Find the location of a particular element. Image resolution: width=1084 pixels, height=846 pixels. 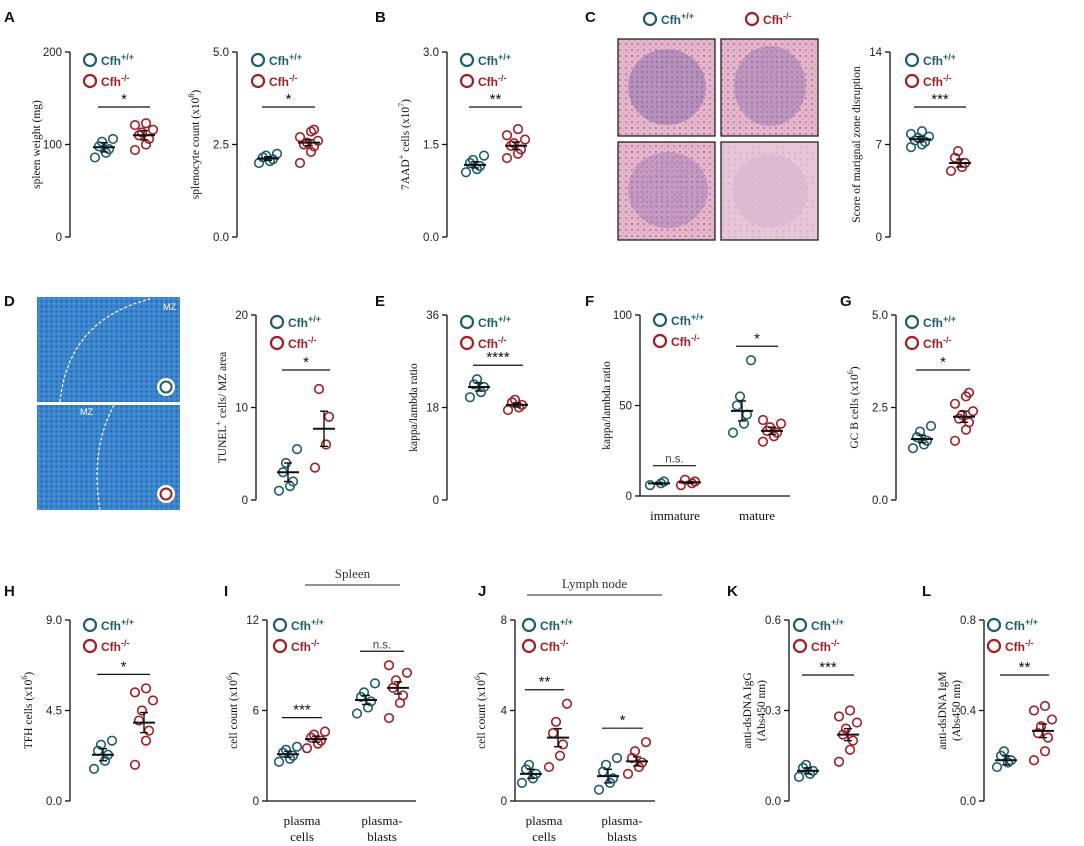

x-category-label: immature is located at coordinates (675, 515).